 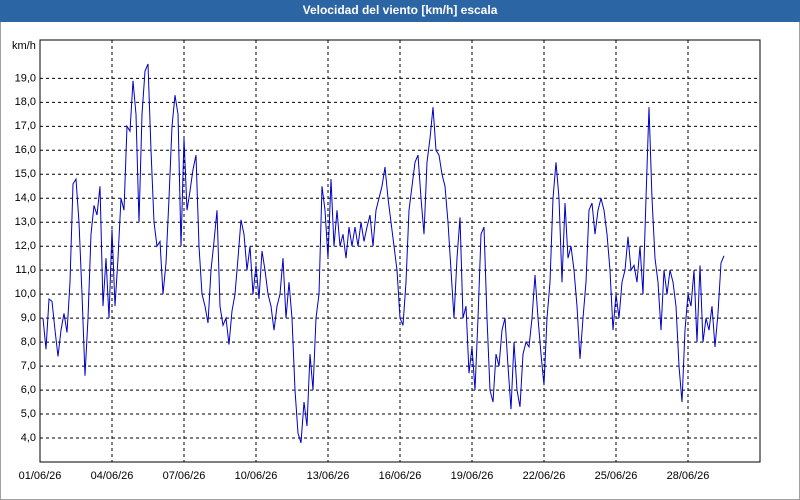 I want to click on y-tick-label: 7,0, so click(x=28, y=366).